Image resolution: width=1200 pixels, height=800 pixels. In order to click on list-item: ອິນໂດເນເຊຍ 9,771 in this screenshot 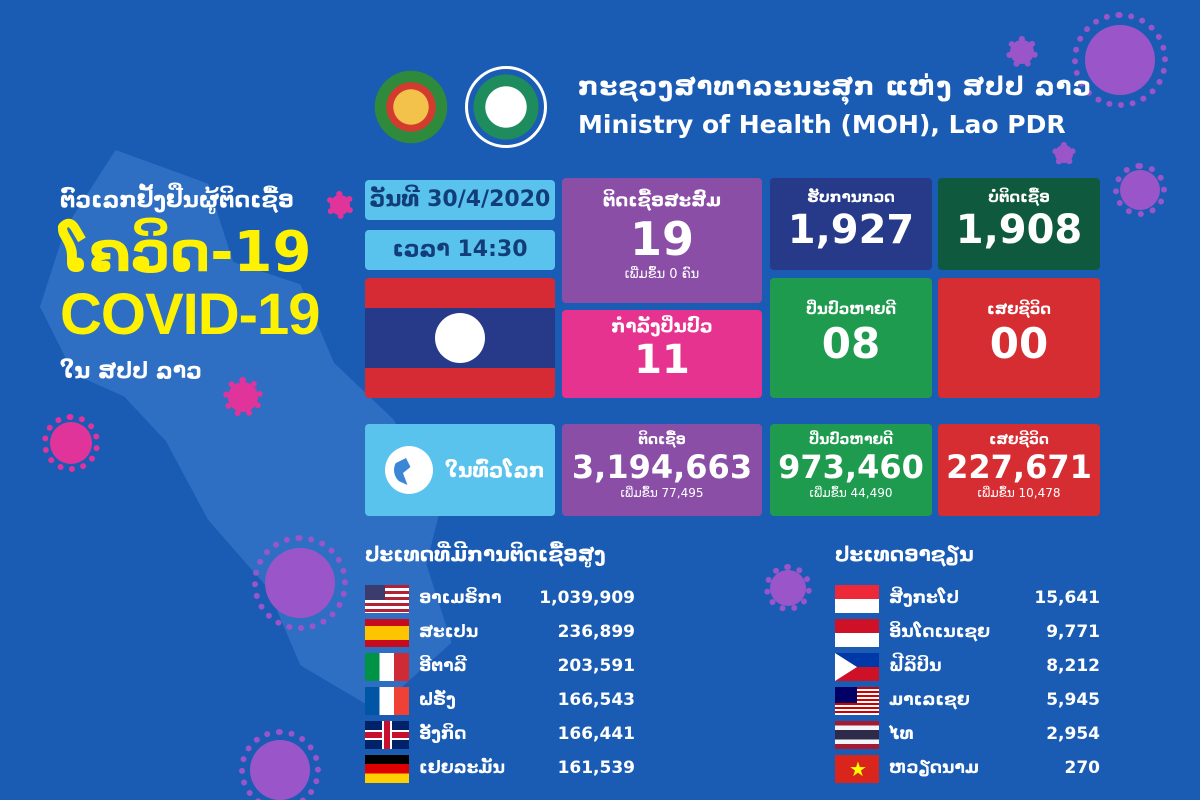, I will do `click(967, 633)`.